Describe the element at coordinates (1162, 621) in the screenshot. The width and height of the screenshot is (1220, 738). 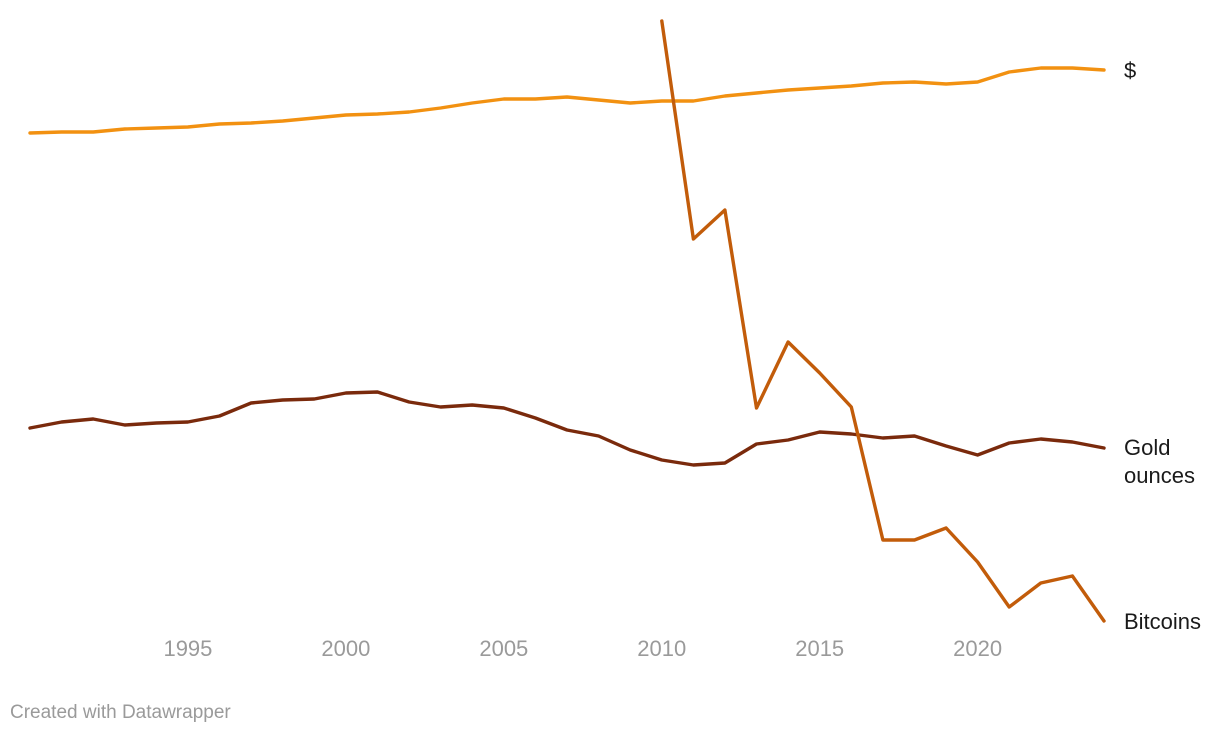
I see `series-label-bitcoins: Bitcoins` at that location.